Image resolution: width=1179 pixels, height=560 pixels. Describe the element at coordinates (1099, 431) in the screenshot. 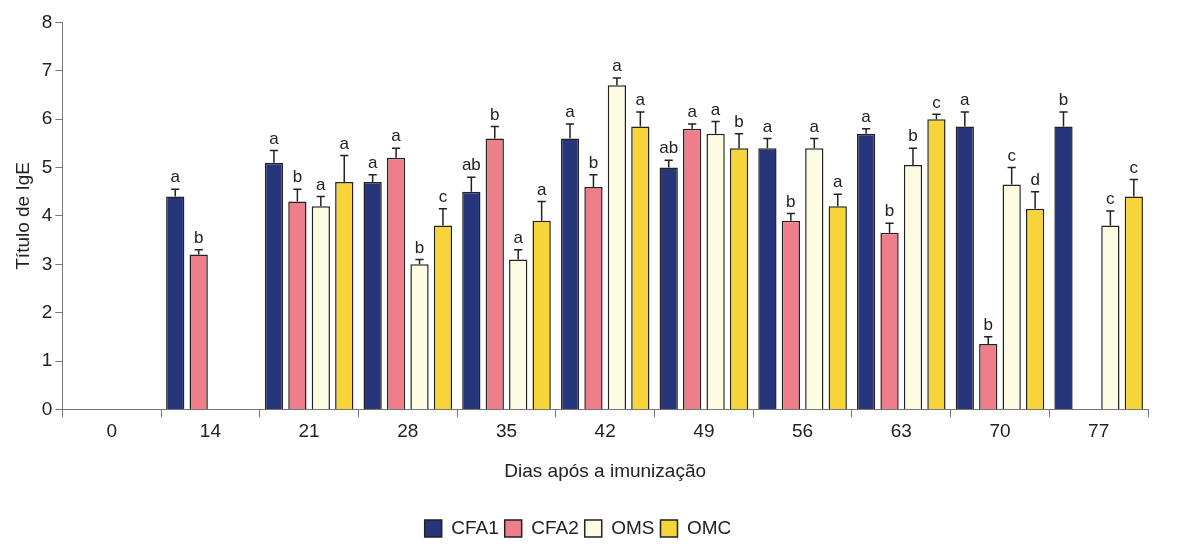

I see `x-tick-label: 77` at that location.